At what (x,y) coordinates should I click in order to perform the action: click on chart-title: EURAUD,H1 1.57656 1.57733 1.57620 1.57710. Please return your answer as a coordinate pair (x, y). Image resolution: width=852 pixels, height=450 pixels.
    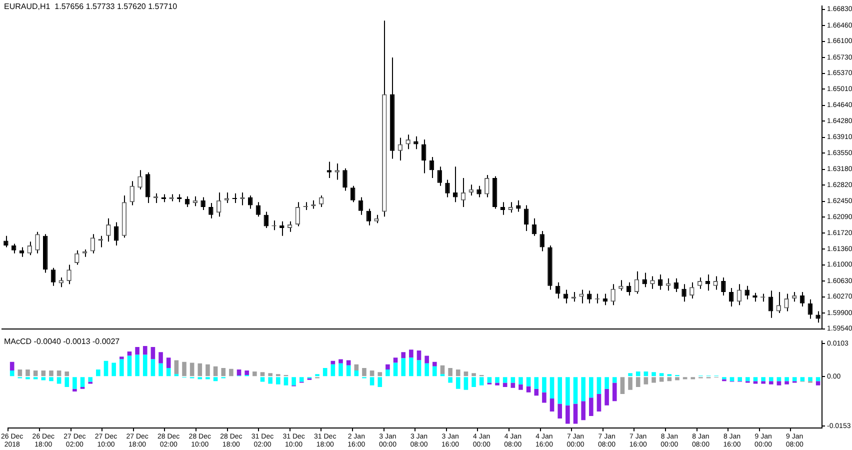
    Looking at the image, I should click on (91, 6).